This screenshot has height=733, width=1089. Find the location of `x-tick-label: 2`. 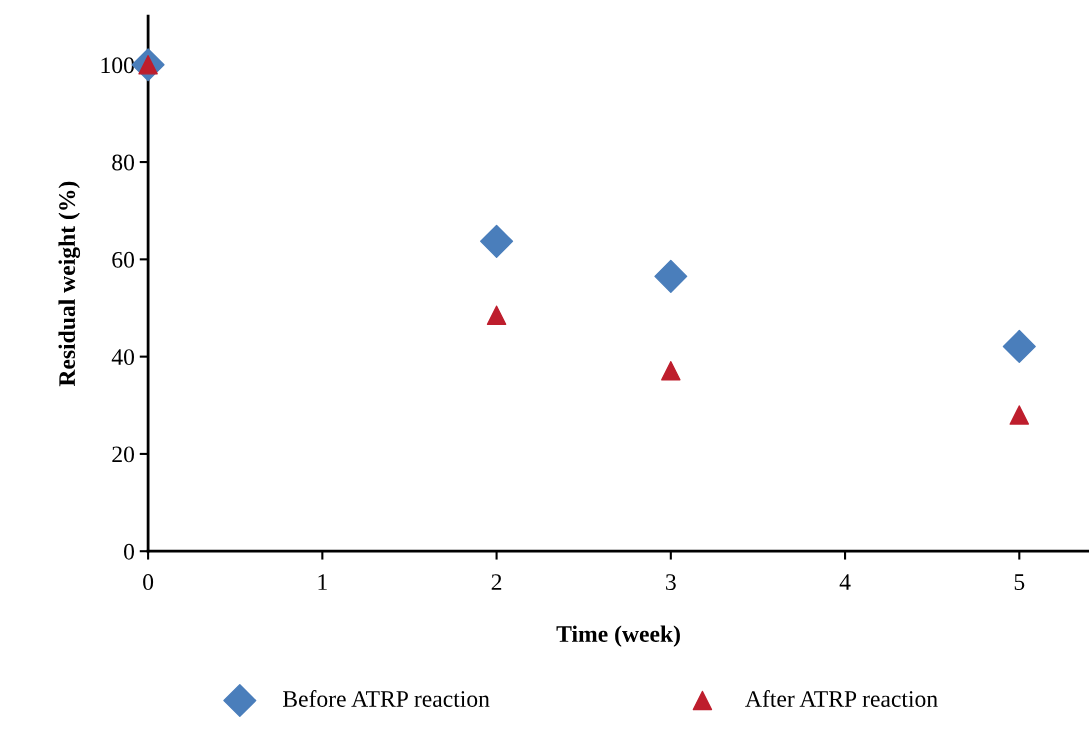

x-tick-label: 2 is located at coordinates (496, 582).